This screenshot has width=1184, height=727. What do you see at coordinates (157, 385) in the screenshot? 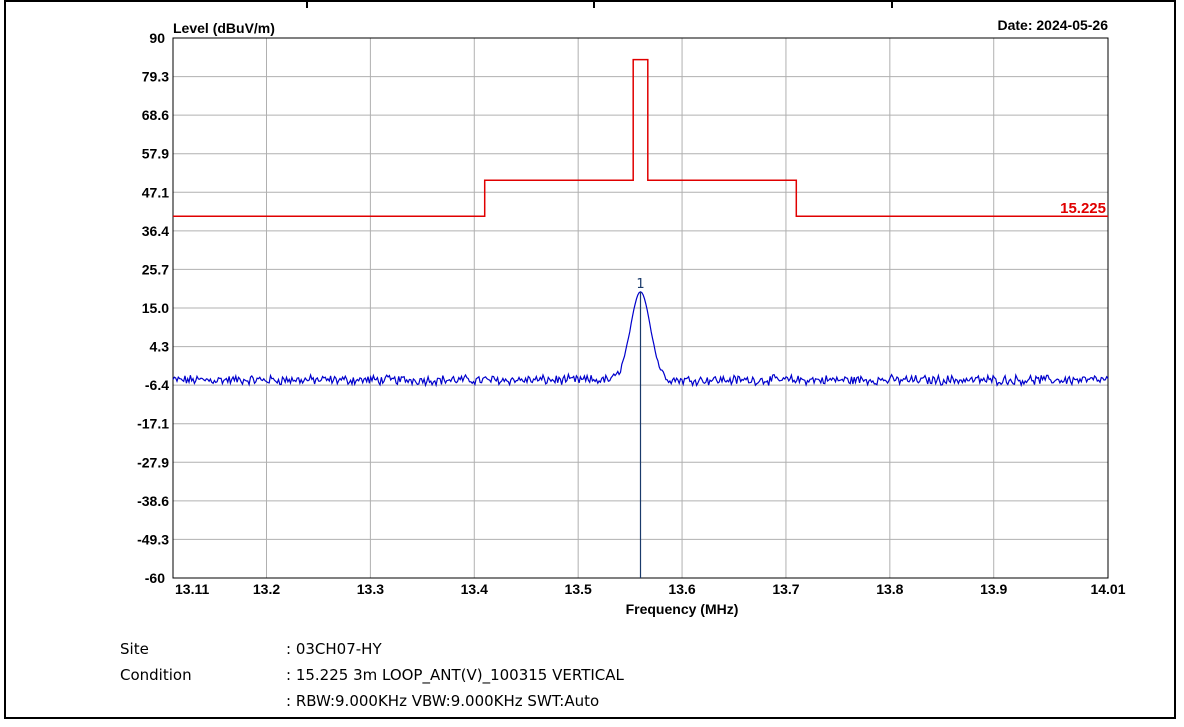
I see `y-tick-label: -6.4` at bounding box center [157, 385].